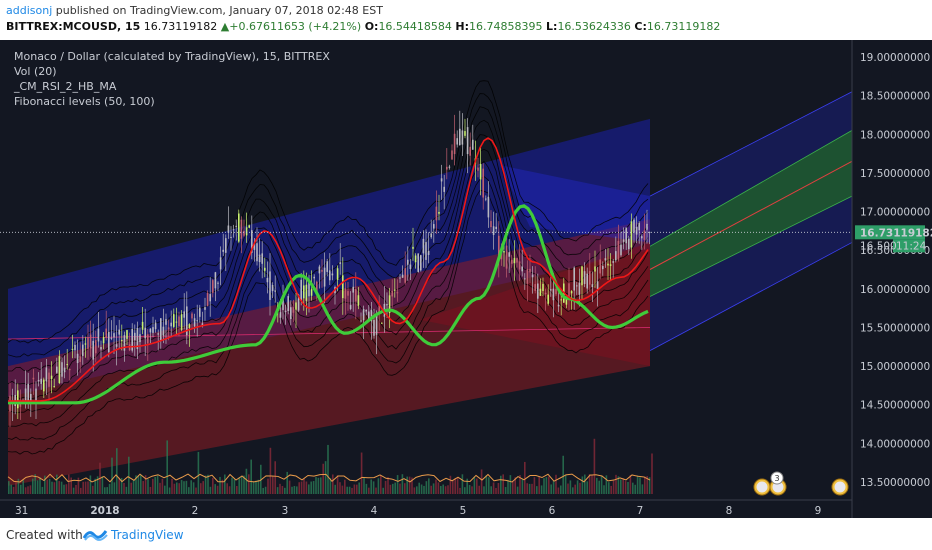  I want to click on low-label: L:, so click(552, 26).